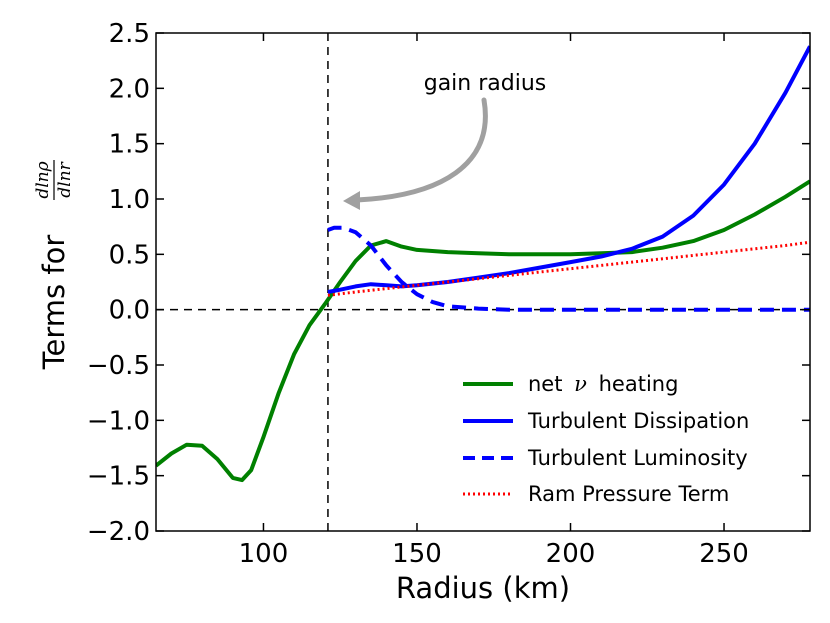 The width and height of the screenshot is (830, 623). I want to click on y-tick-label: 0.5, so click(129, 255).